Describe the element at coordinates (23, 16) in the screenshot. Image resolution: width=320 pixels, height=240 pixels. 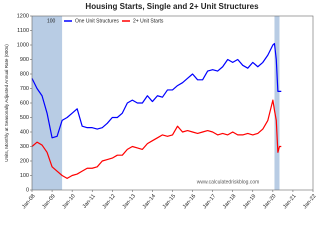
I see `y-tick-label: 1200` at that location.